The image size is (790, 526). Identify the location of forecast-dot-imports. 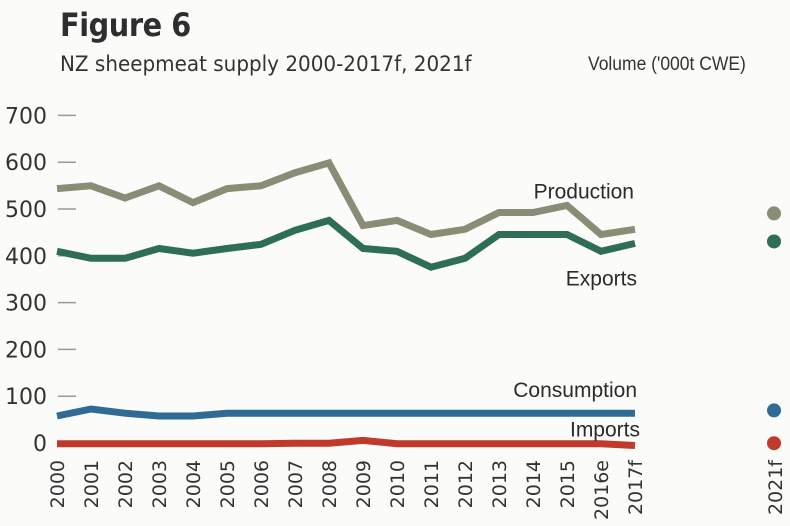
(774, 443).